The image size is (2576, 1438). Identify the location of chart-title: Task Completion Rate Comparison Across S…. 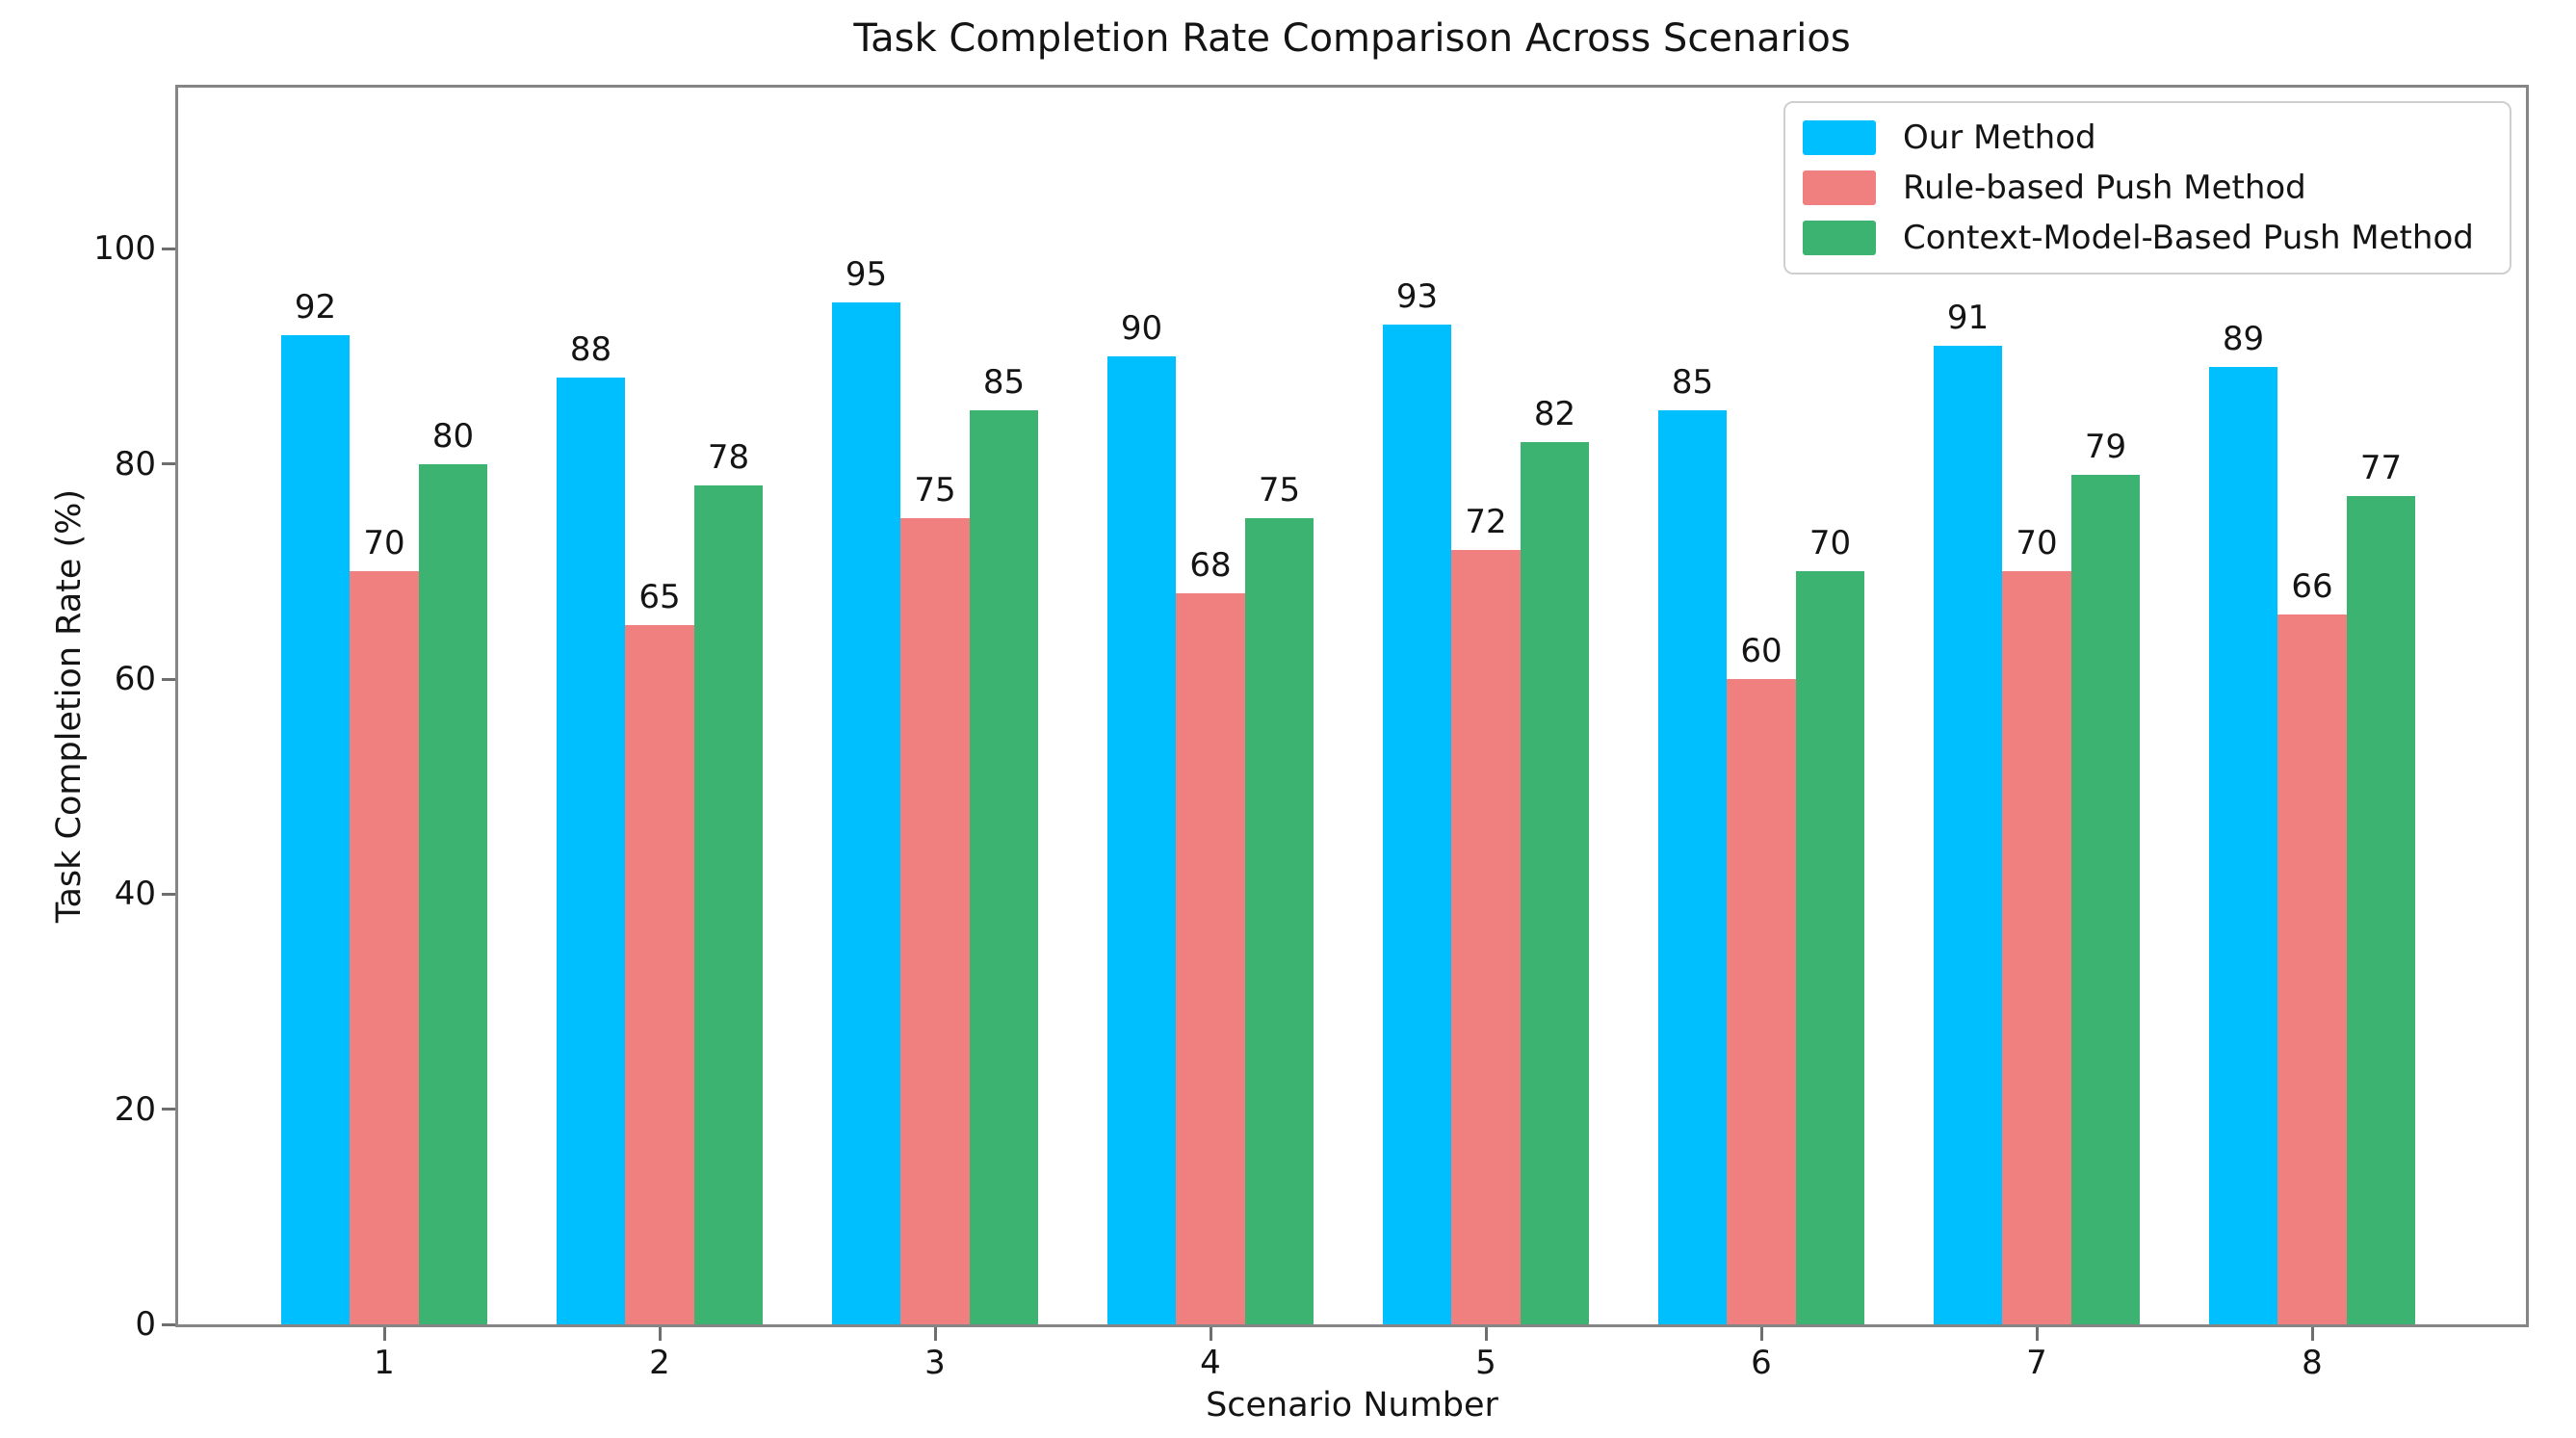
(1352, 39).